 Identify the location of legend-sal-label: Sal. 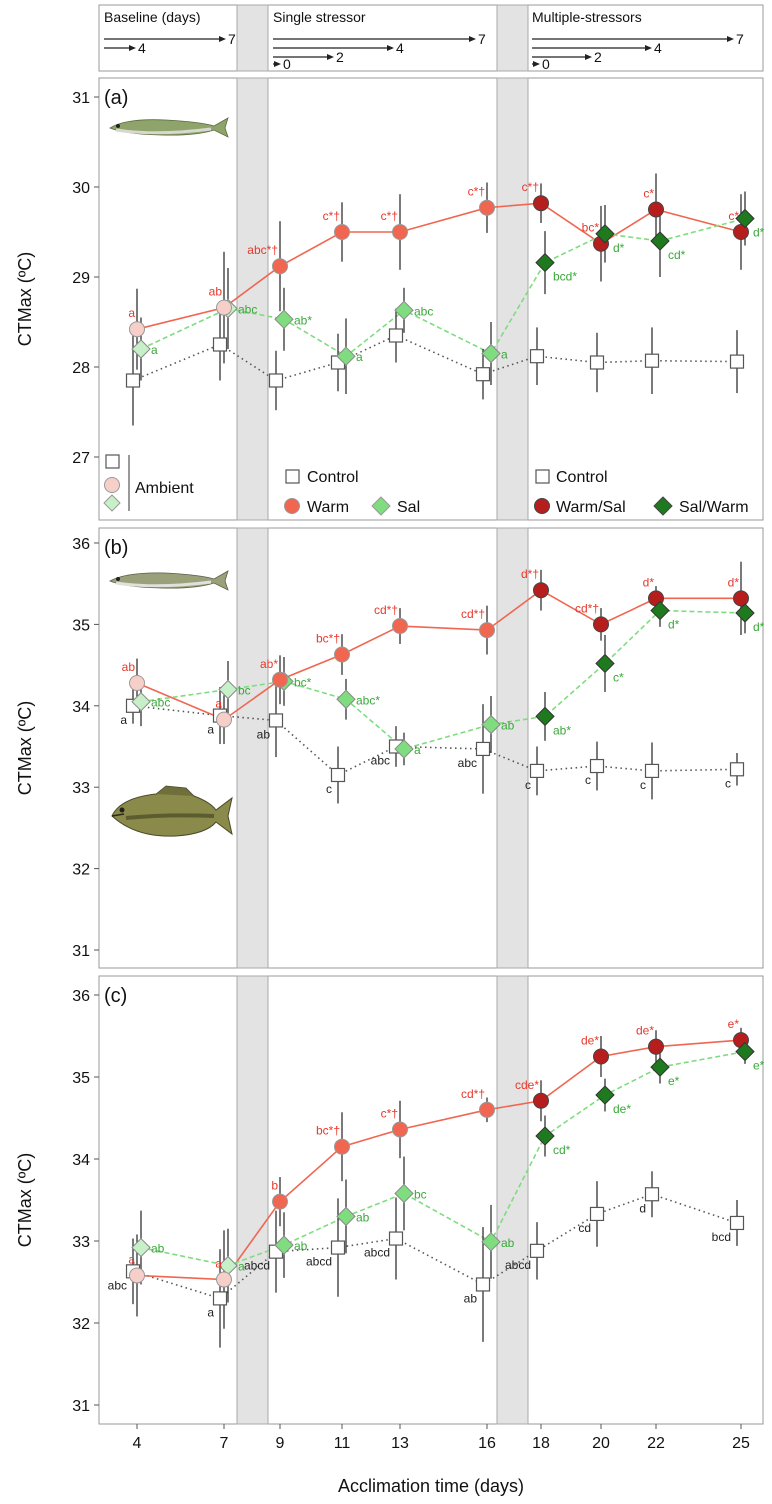
(408, 507).